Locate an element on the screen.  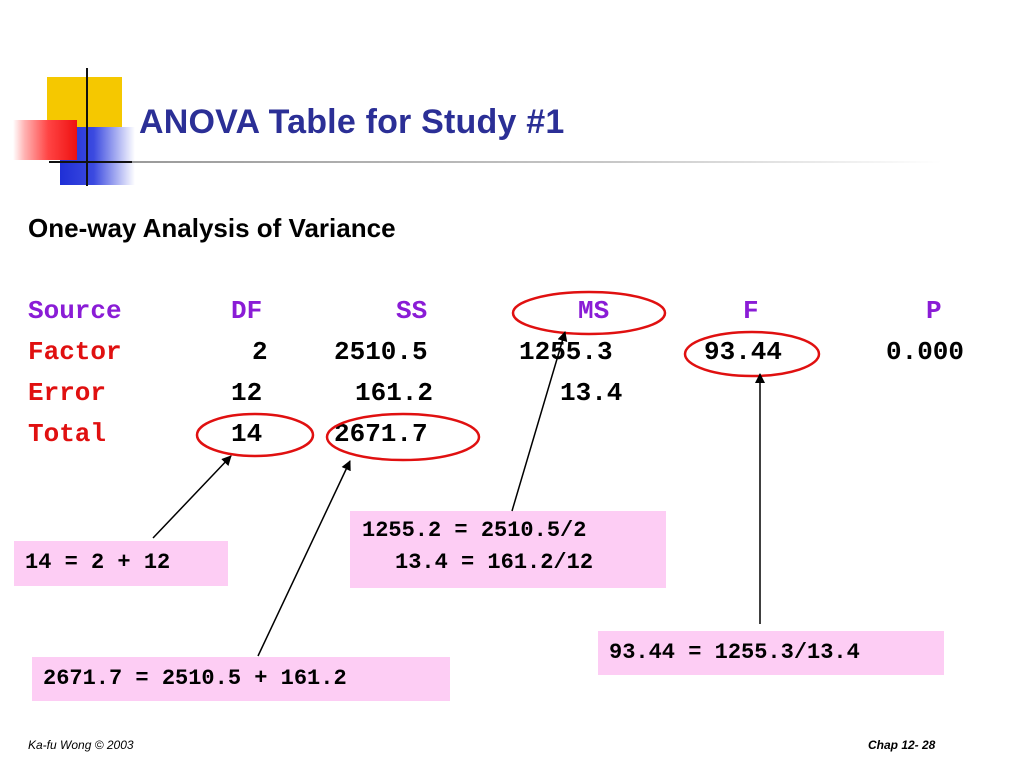
row-label-total: Total is located at coordinates (67, 434).